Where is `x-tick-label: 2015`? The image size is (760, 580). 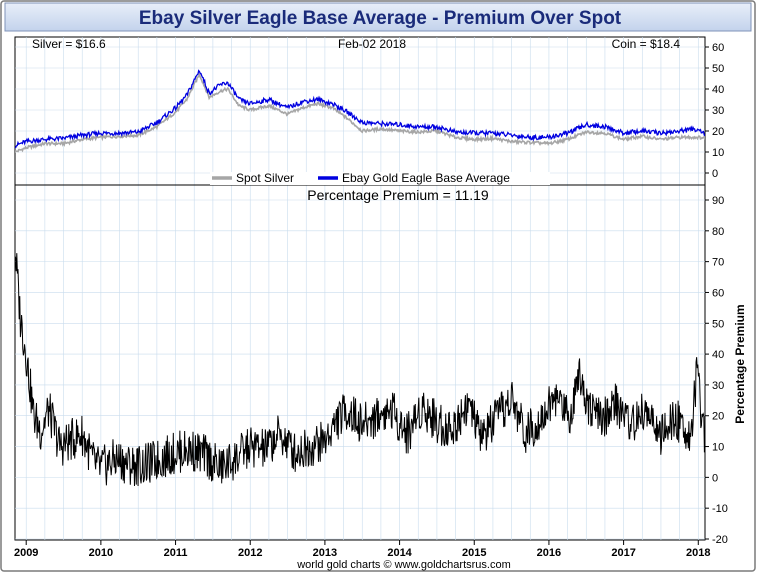
x-tick-label: 2015 is located at coordinates (474, 553).